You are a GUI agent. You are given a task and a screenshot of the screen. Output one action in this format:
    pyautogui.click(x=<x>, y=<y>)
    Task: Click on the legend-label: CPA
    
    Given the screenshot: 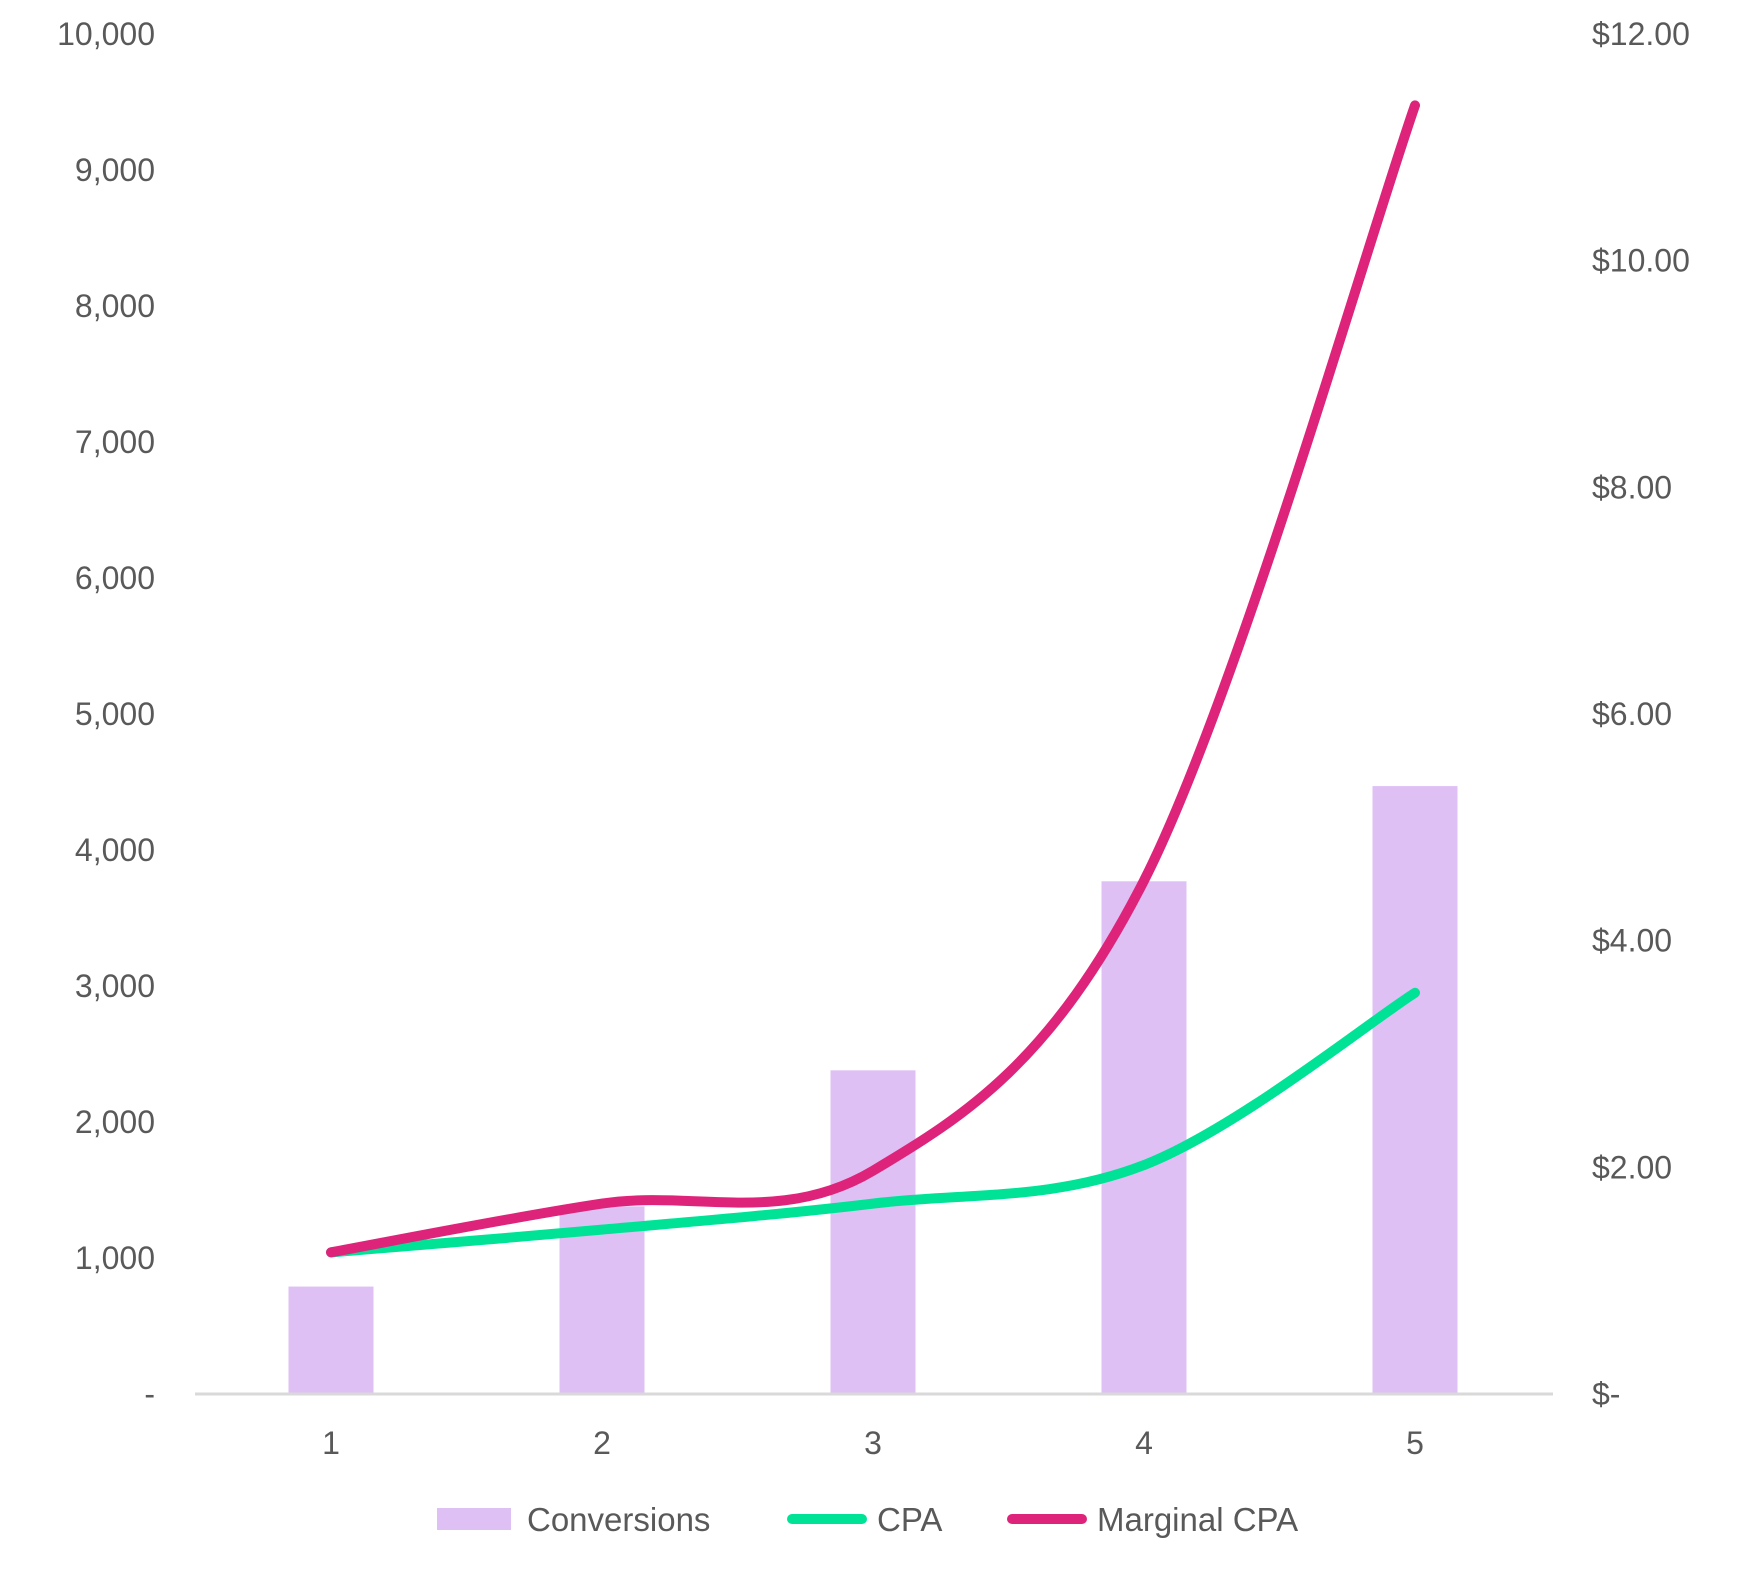 What is the action you would take?
    pyautogui.click(x=909, y=1519)
    